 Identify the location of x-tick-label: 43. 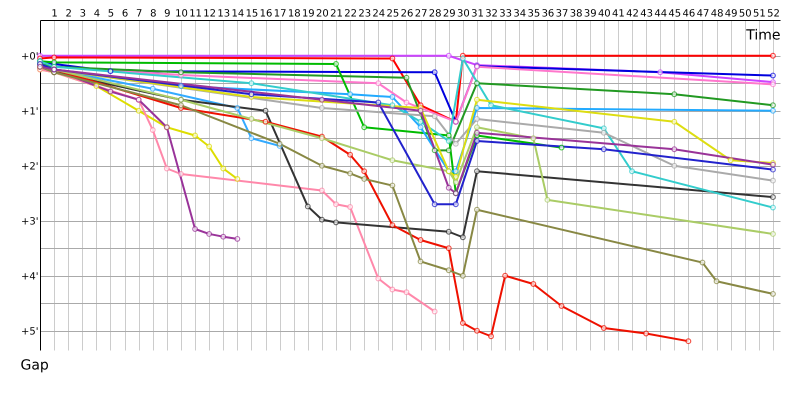
(646, 14).